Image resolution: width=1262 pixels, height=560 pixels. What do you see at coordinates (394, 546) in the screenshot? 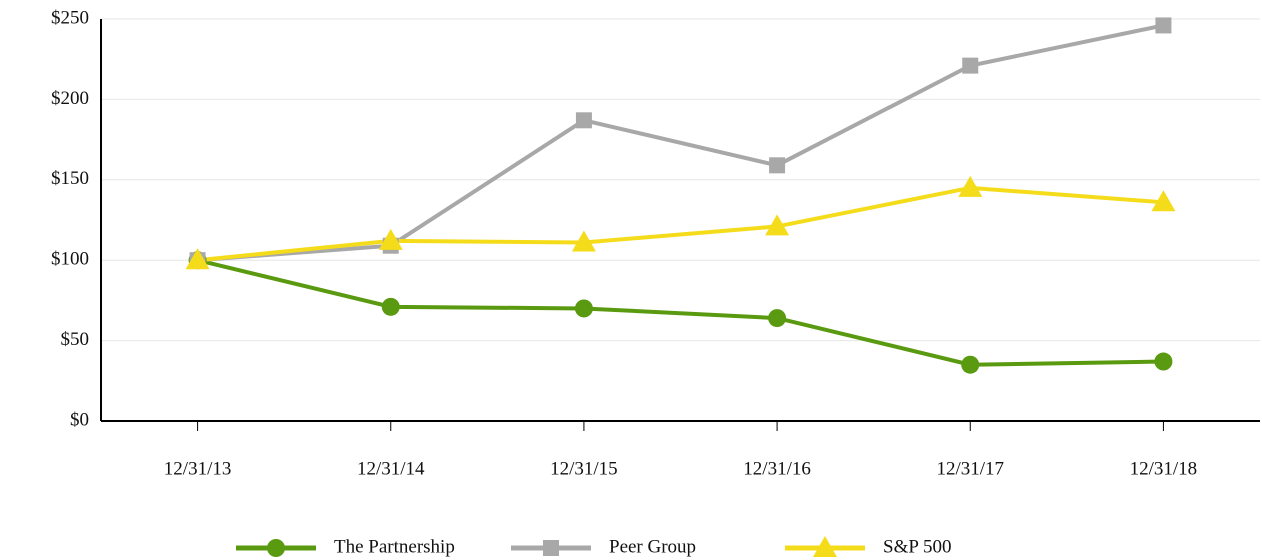
I see `legend-label: The Partnership` at bounding box center [394, 546].